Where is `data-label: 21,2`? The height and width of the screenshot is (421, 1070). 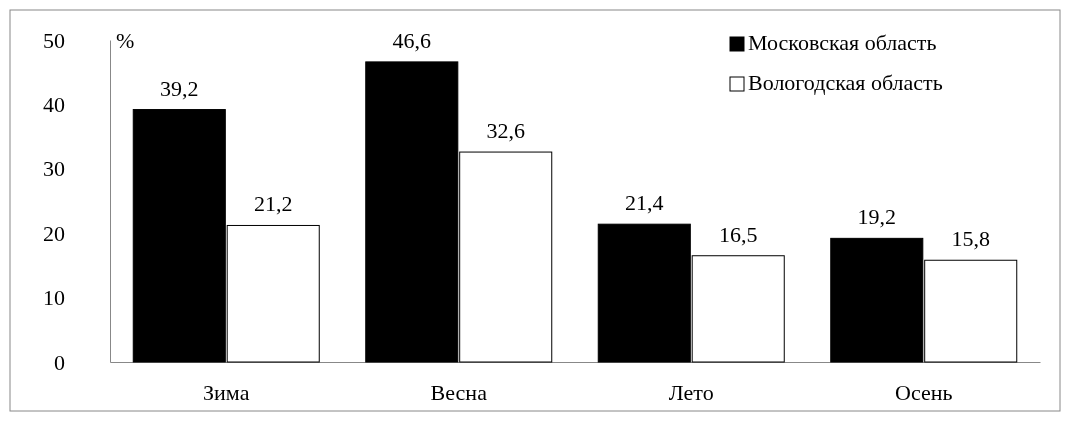
data-label: 21,2 is located at coordinates (273, 204).